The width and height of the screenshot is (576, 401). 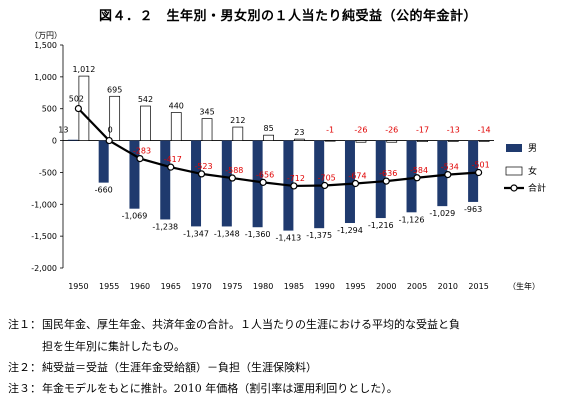 I want to click on x-tick-label: 1995, so click(x=355, y=286).